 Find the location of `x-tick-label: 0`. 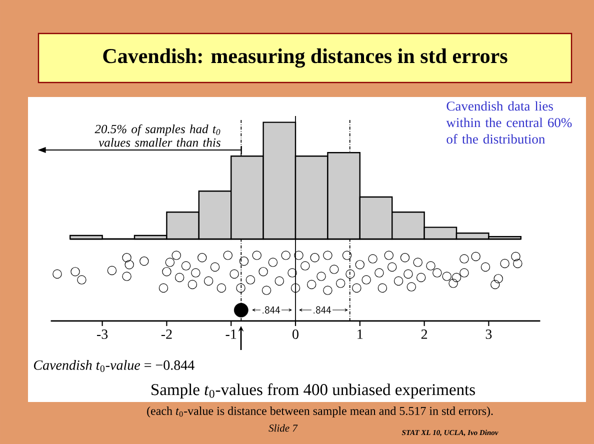

x-tick-label: 0 is located at coordinates (295, 334).